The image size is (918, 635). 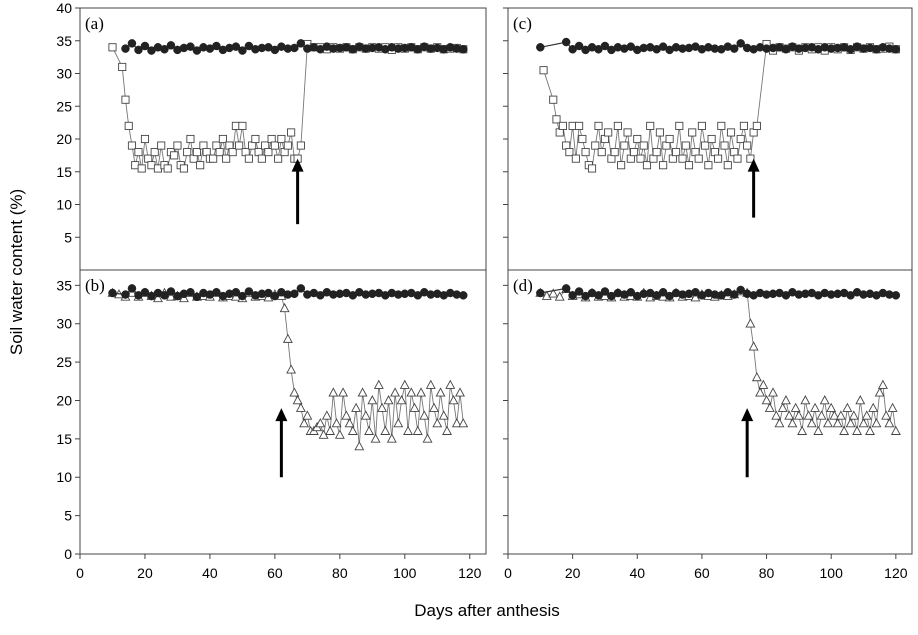 I want to click on x-axis-title: Days after anthesis, so click(x=487, y=610).